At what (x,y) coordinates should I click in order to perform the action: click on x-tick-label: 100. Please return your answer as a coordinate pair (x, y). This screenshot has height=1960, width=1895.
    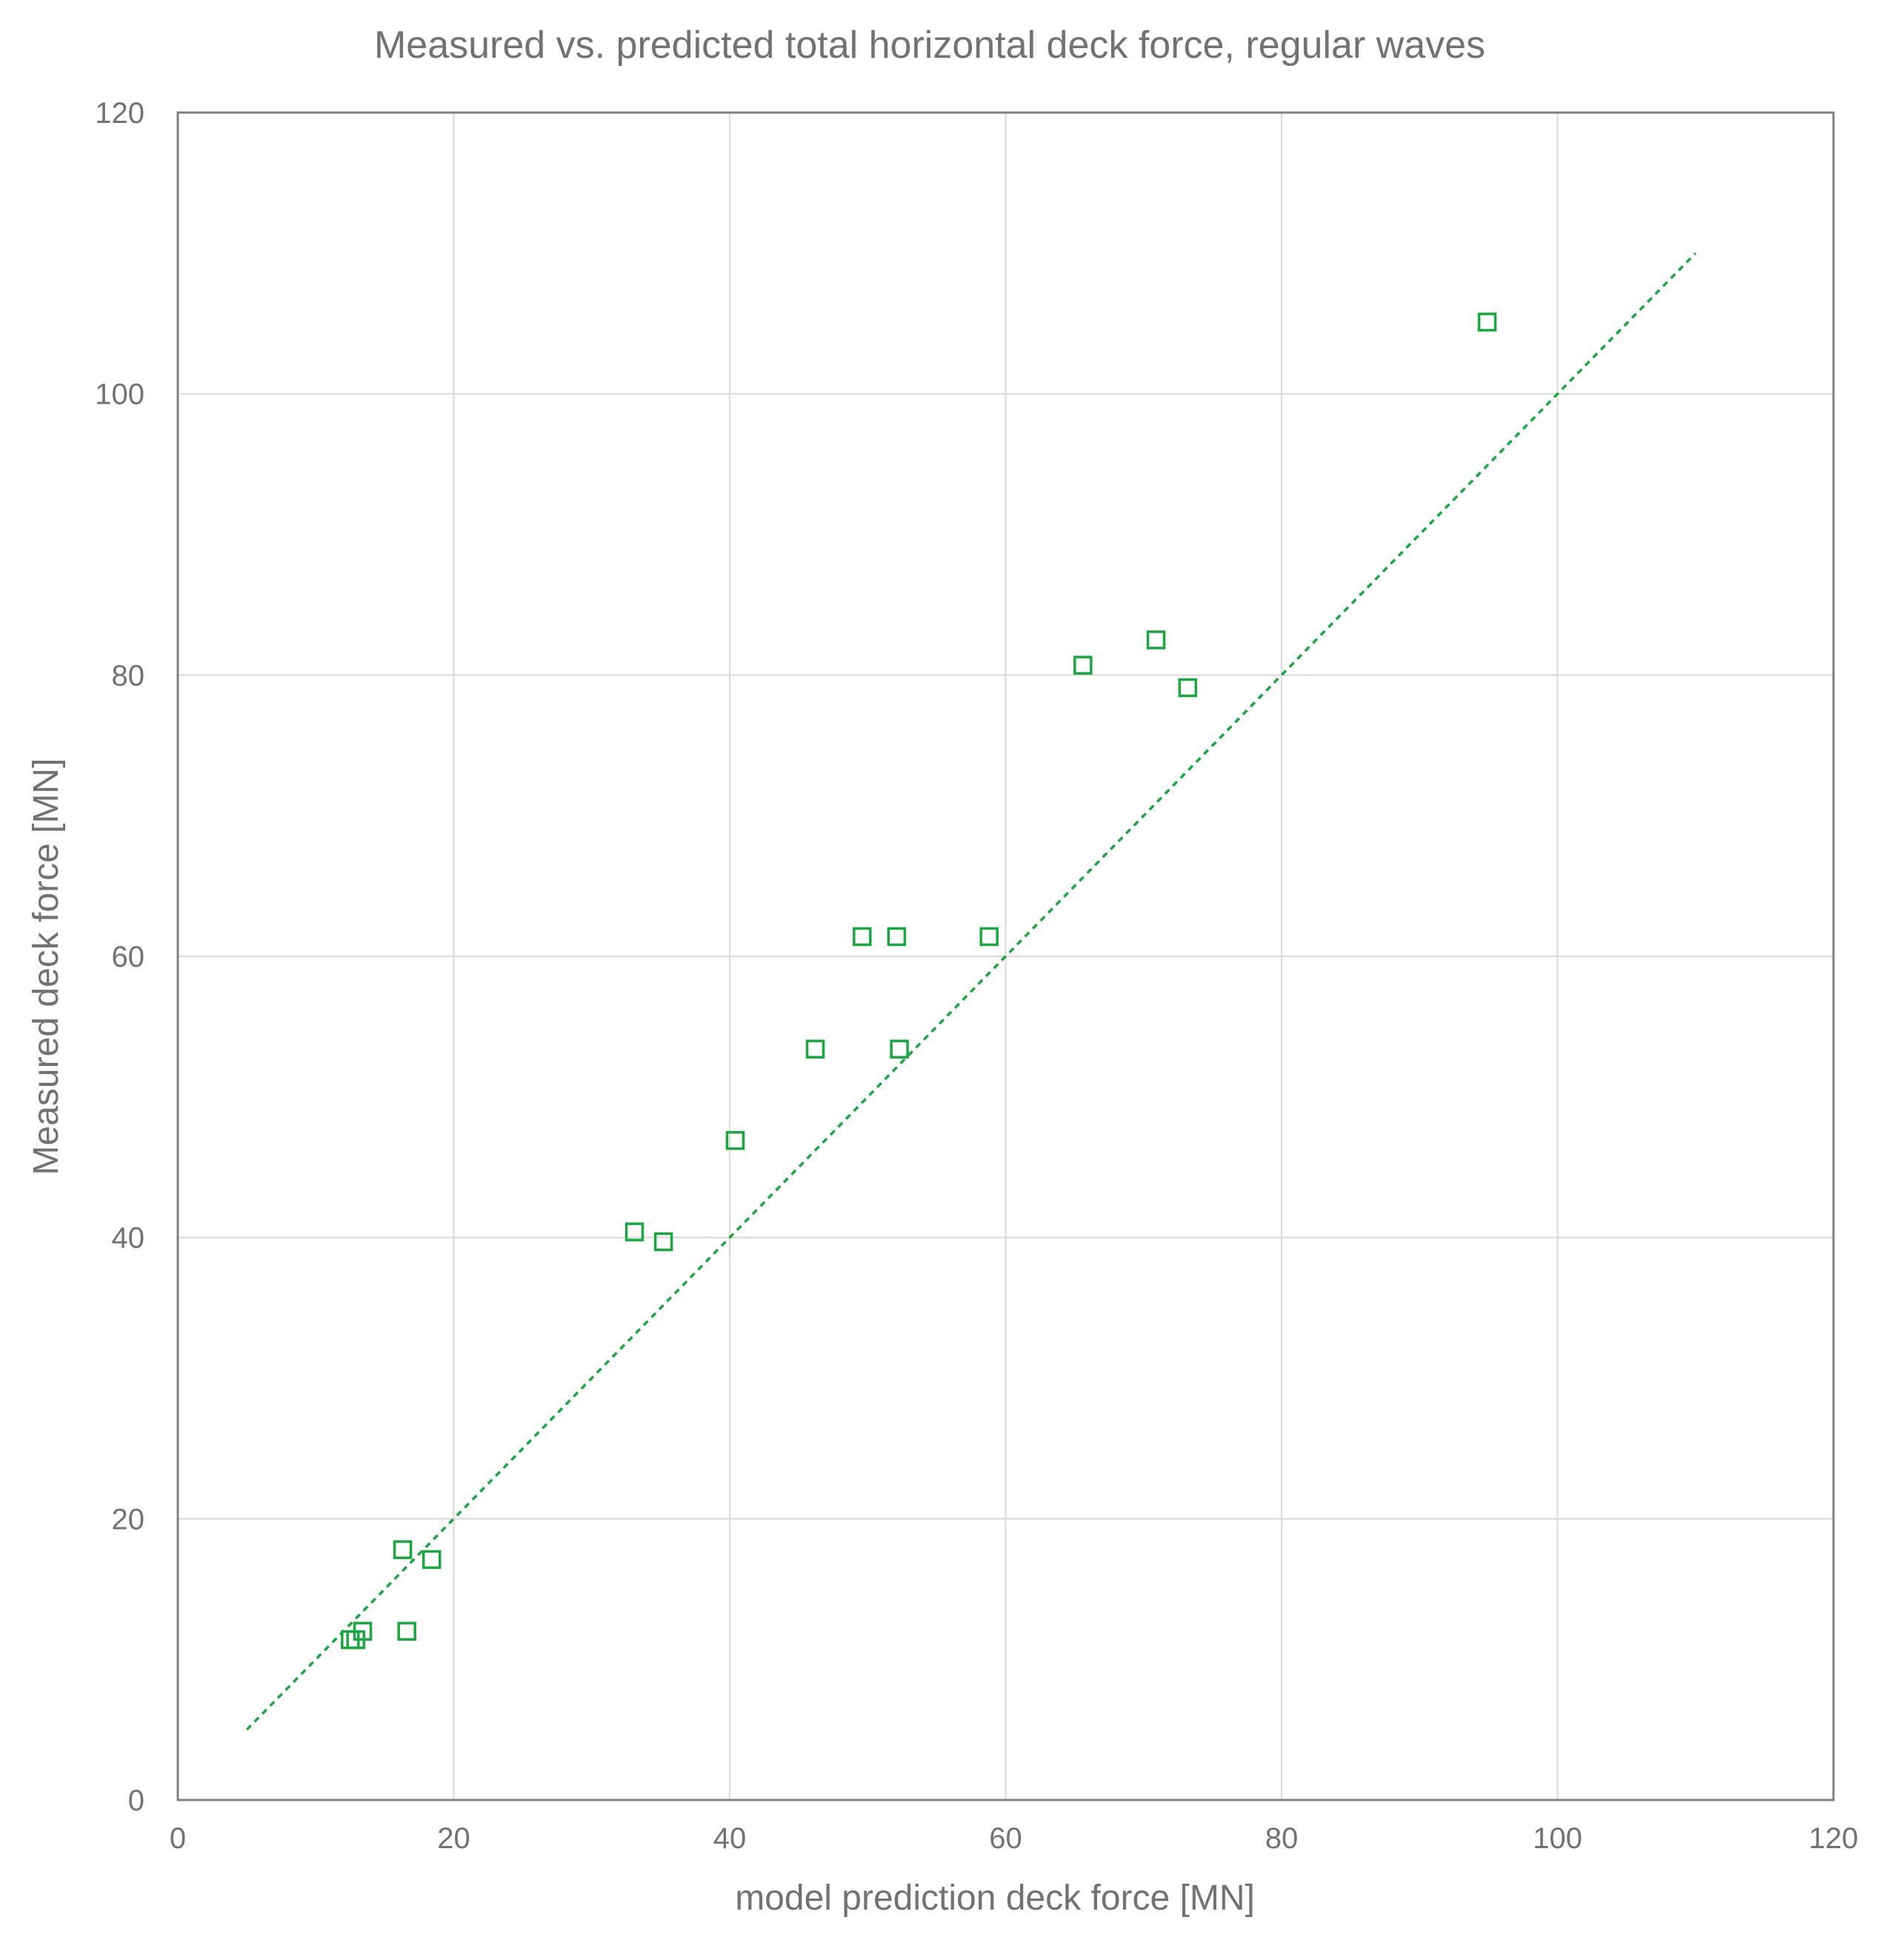
    Looking at the image, I should click on (1557, 1839).